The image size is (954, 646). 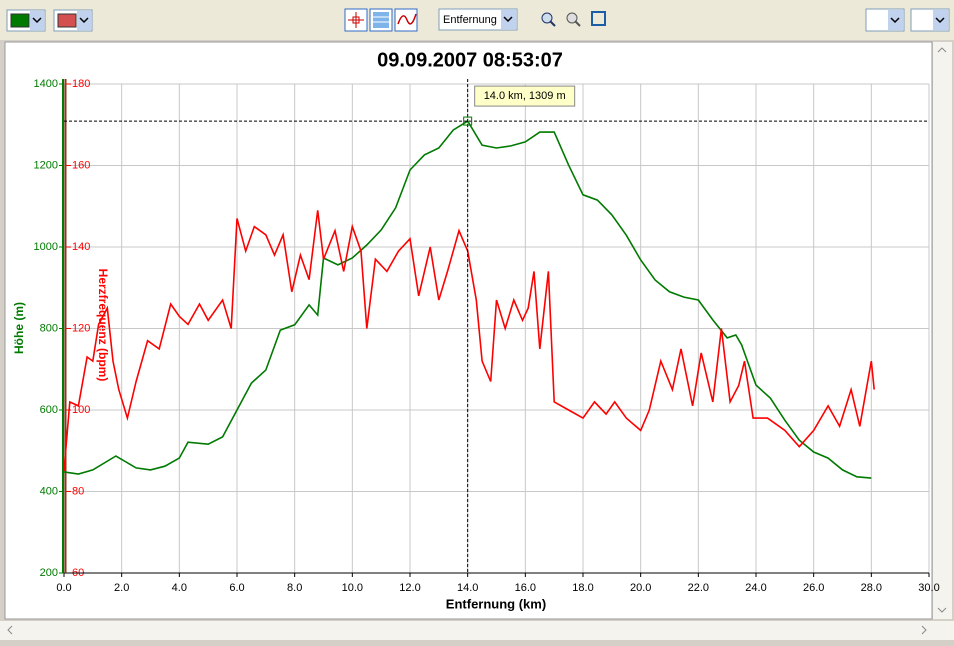 I want to click on tooltip-text: 14.0 km, 1309 m, so click(x=525, y=96).